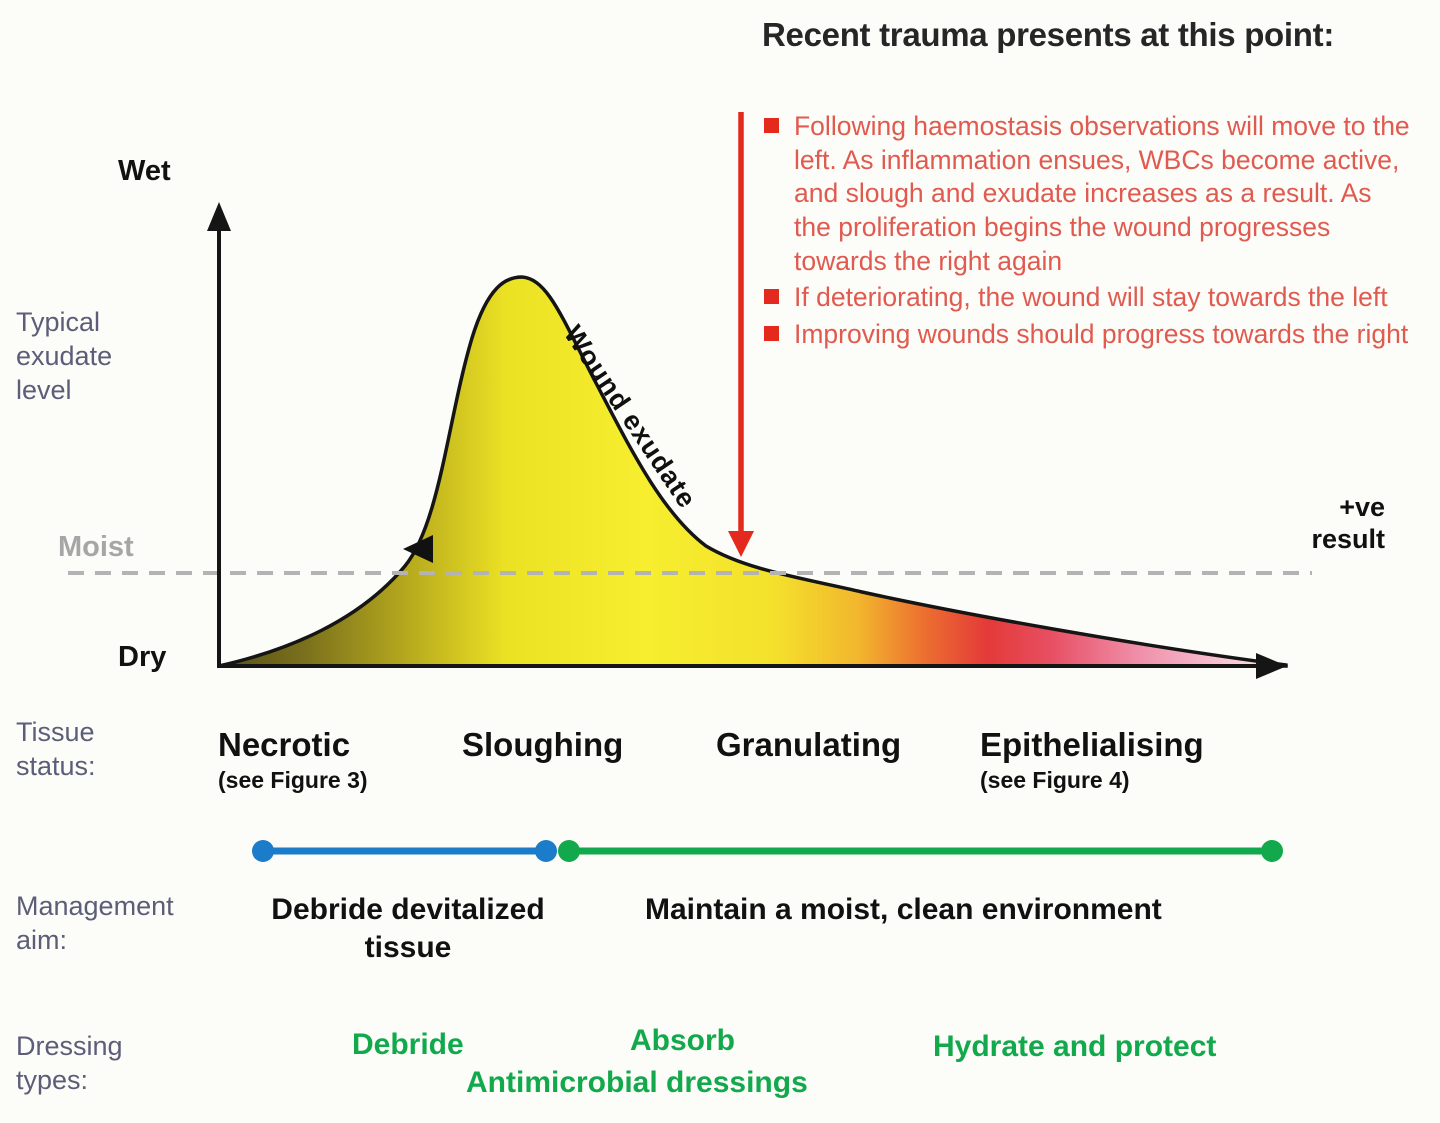 The width and height of the screenshot is (1440, 1123). I want to click on stage-name: Sloughing, so click(543, 744).